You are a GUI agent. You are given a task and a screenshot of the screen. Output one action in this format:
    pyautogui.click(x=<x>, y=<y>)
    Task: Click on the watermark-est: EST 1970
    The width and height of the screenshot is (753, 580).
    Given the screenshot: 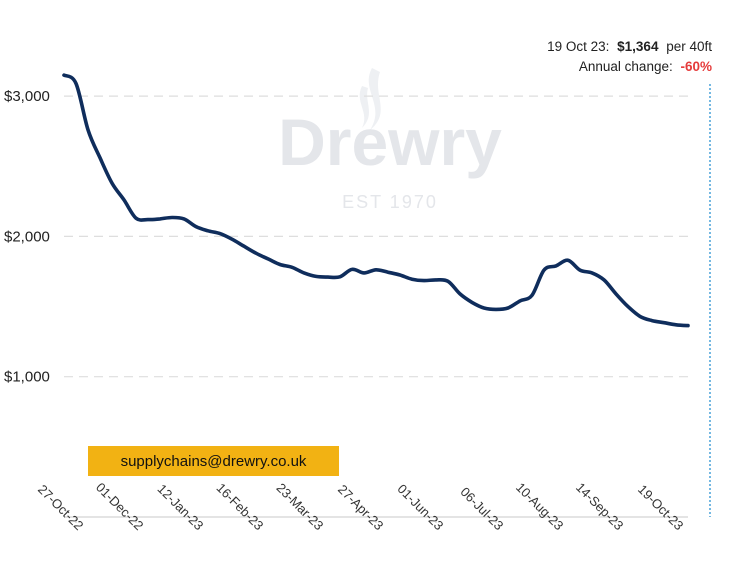 What is the action you would take?
    pyautogui.click(x=390, y=202)
    